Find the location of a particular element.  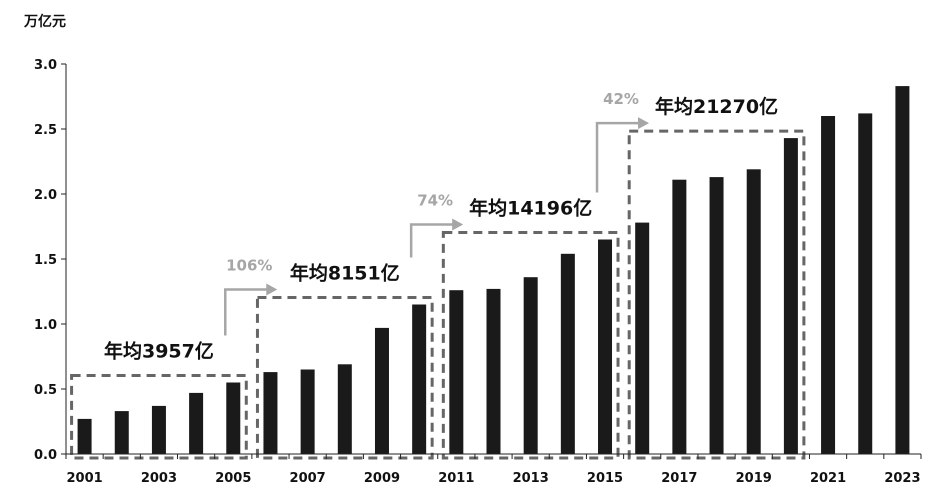

x-tick-label: 2005 is located at coordinates (233, 478).